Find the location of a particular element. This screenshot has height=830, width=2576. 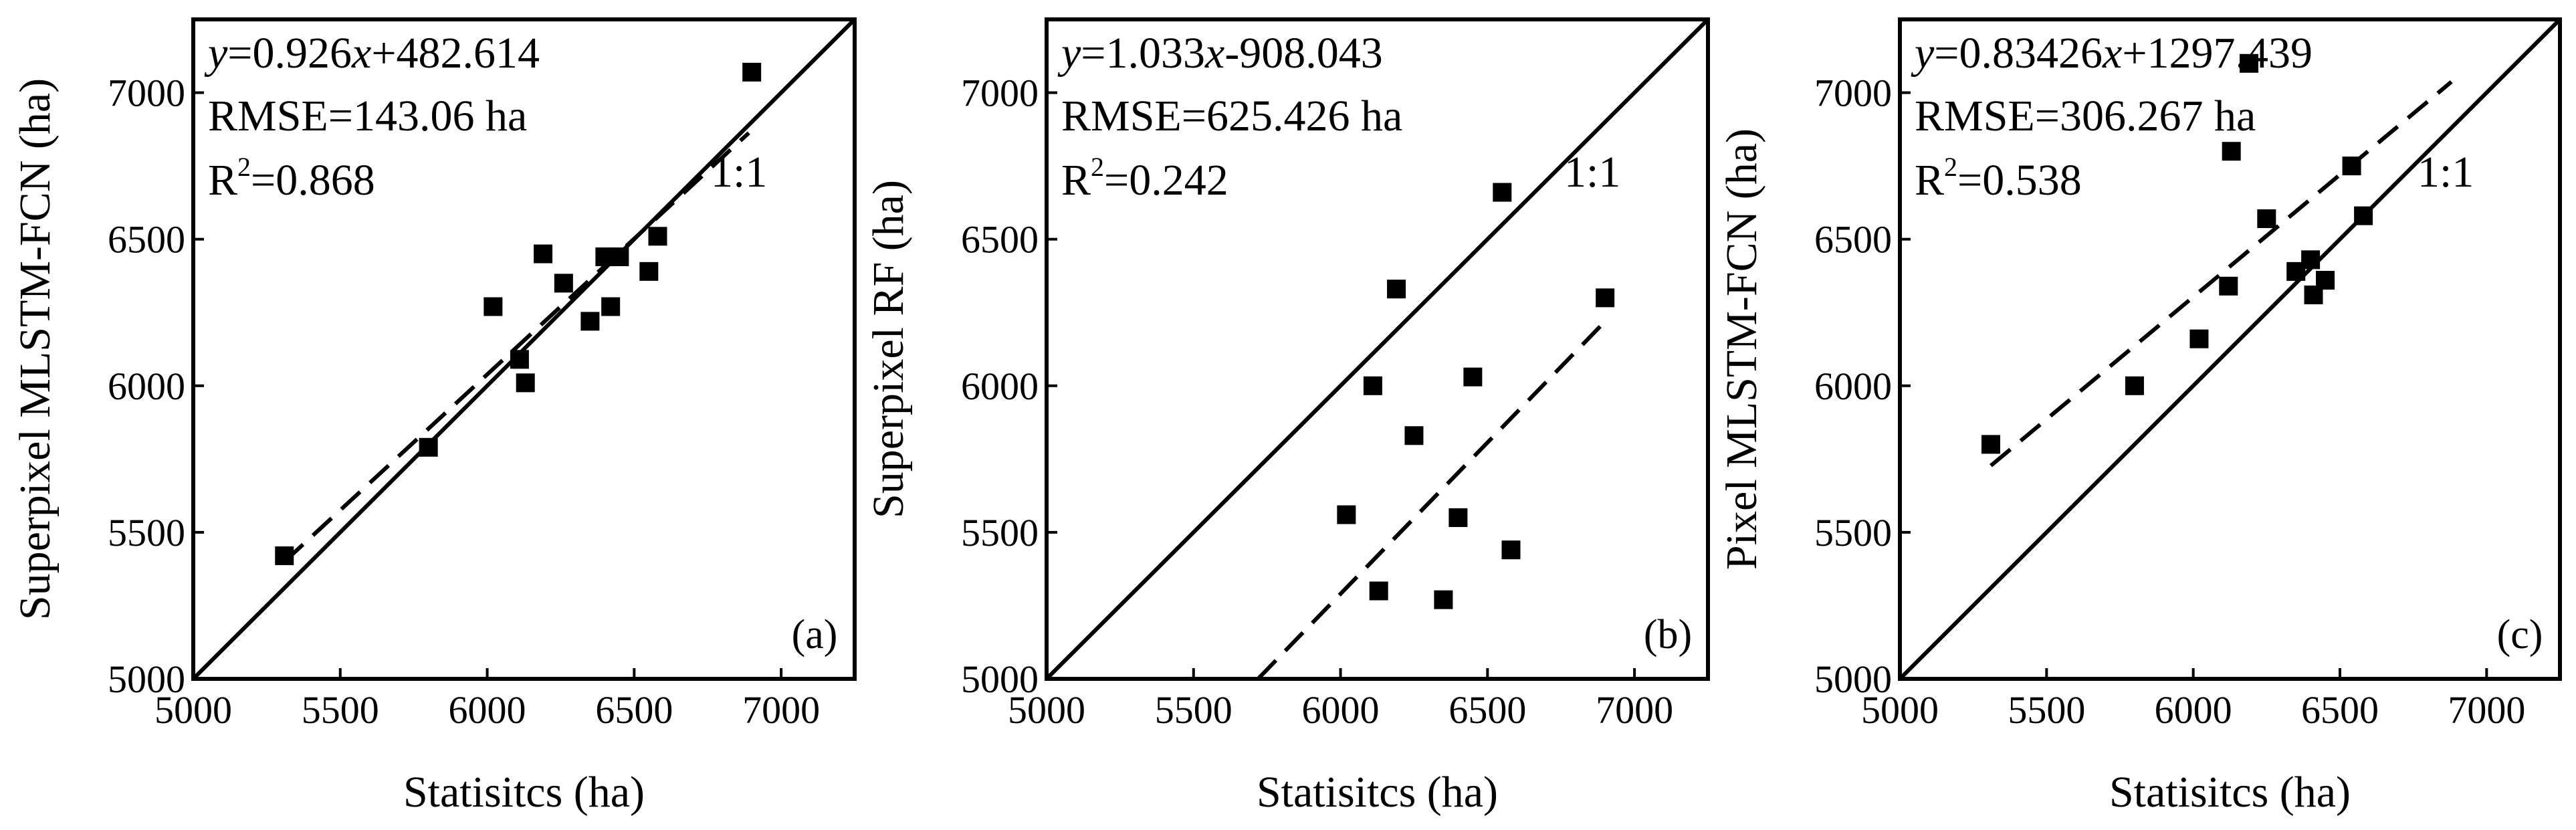

panel-label: (b) is located at coordinates (1668, 634).